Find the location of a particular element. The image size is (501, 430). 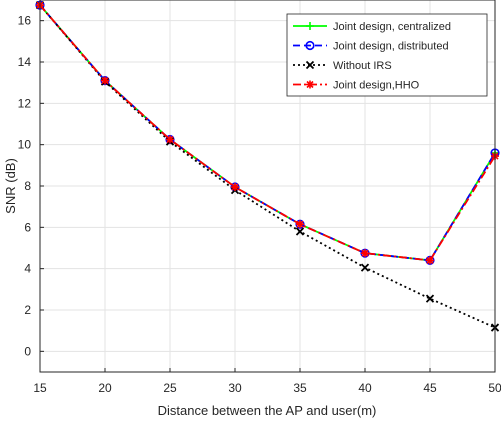

x-tick-label: 30 is located at coordinates (235, 388).